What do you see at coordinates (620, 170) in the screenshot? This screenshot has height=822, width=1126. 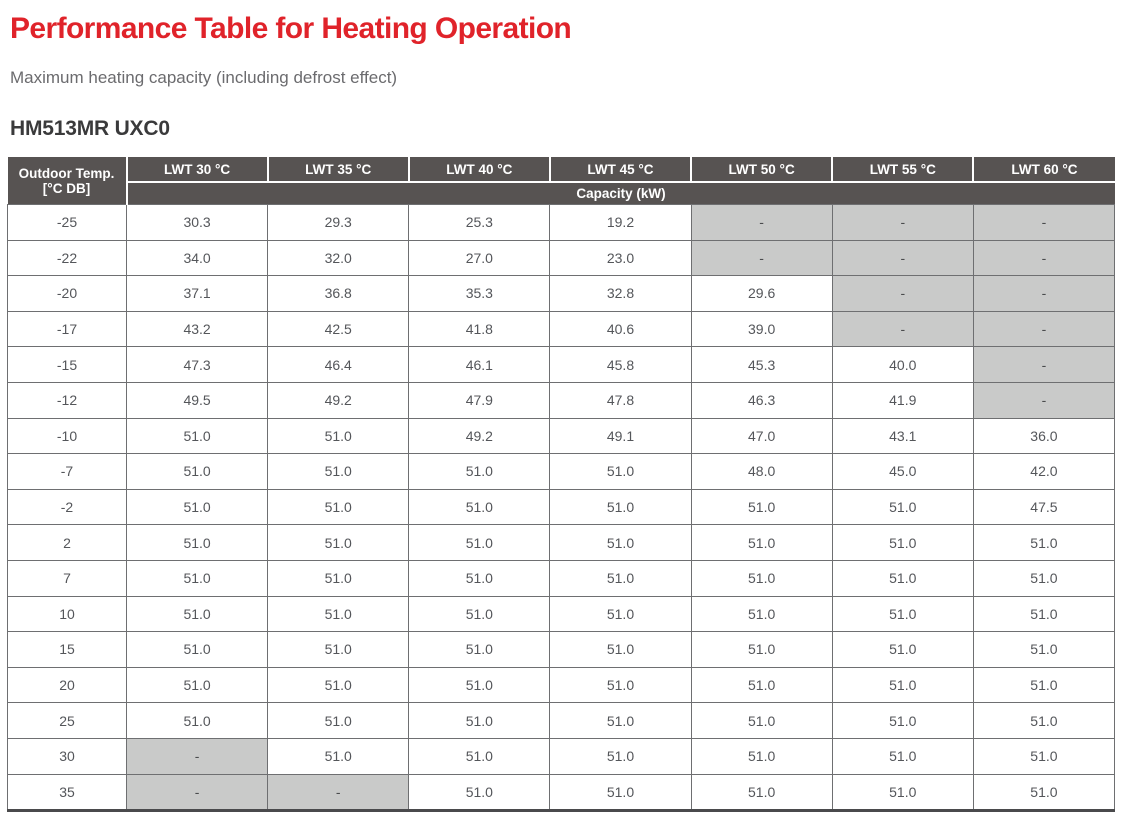 I see `lwt-column-header-3: LWT 45 °C` at bounding box center [620, 170].